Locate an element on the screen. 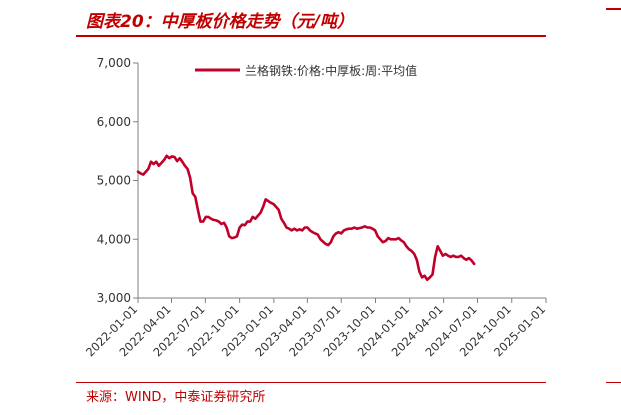 The height and width of the screenshot is (415, 621). y-tick-label: 4,000 is located at coordinates (114, 239).